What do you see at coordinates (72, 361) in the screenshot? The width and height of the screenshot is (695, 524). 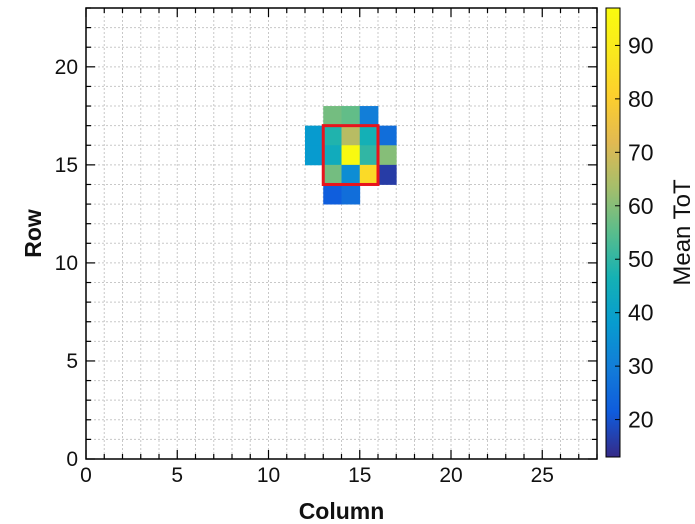 I see `y-tick-label: 5` at bounding box center [72, 361].